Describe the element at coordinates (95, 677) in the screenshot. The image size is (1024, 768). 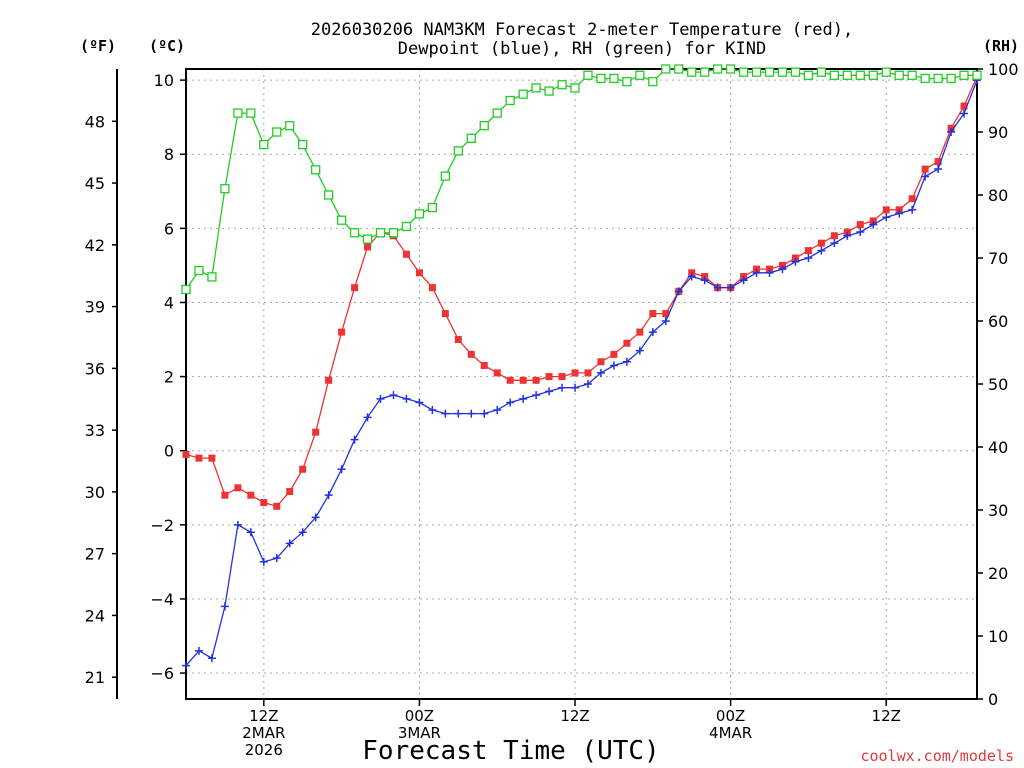
I see `fahrenheit-tick-label: 21` at that location.